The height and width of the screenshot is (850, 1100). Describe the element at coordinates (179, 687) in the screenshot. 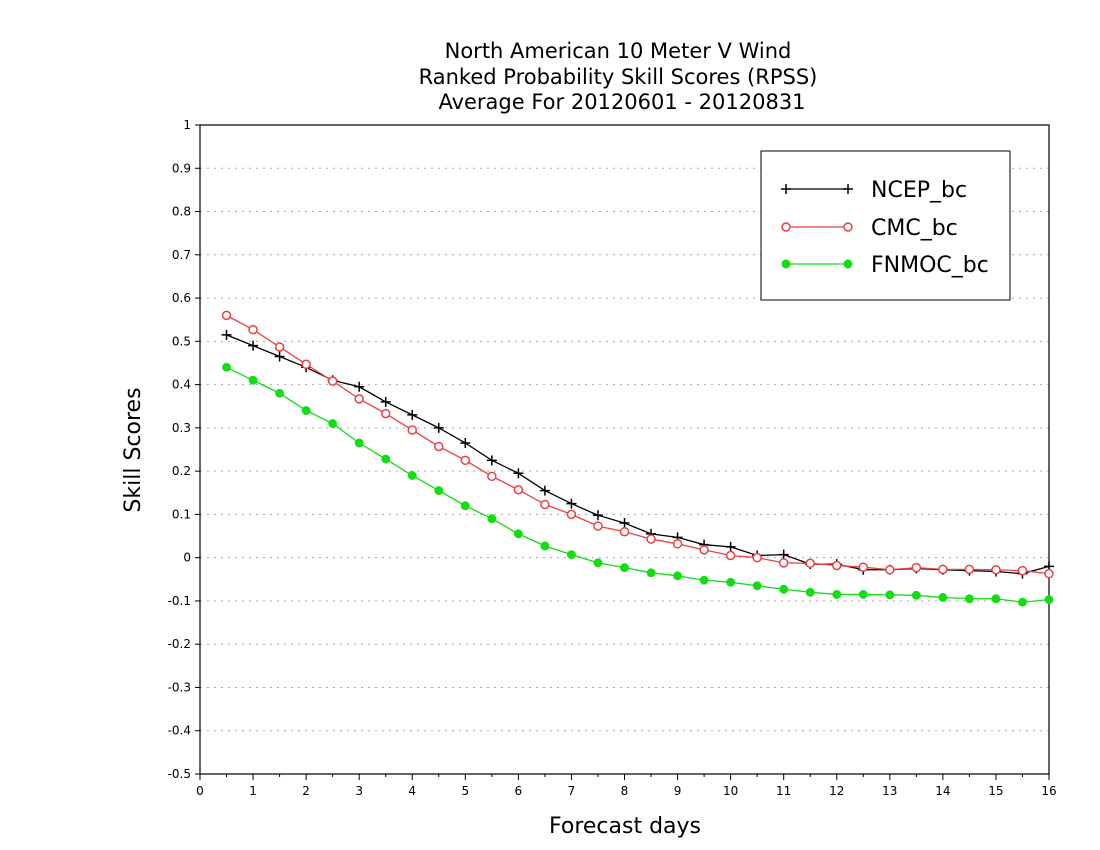

I see `y-tick-label: -0.3` at that location.